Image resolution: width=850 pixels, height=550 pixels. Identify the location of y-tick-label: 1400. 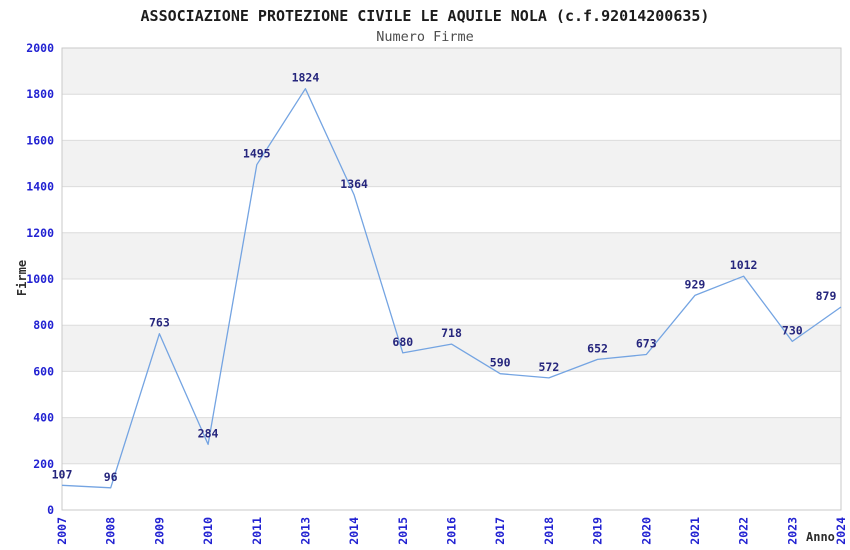
(40, 187).